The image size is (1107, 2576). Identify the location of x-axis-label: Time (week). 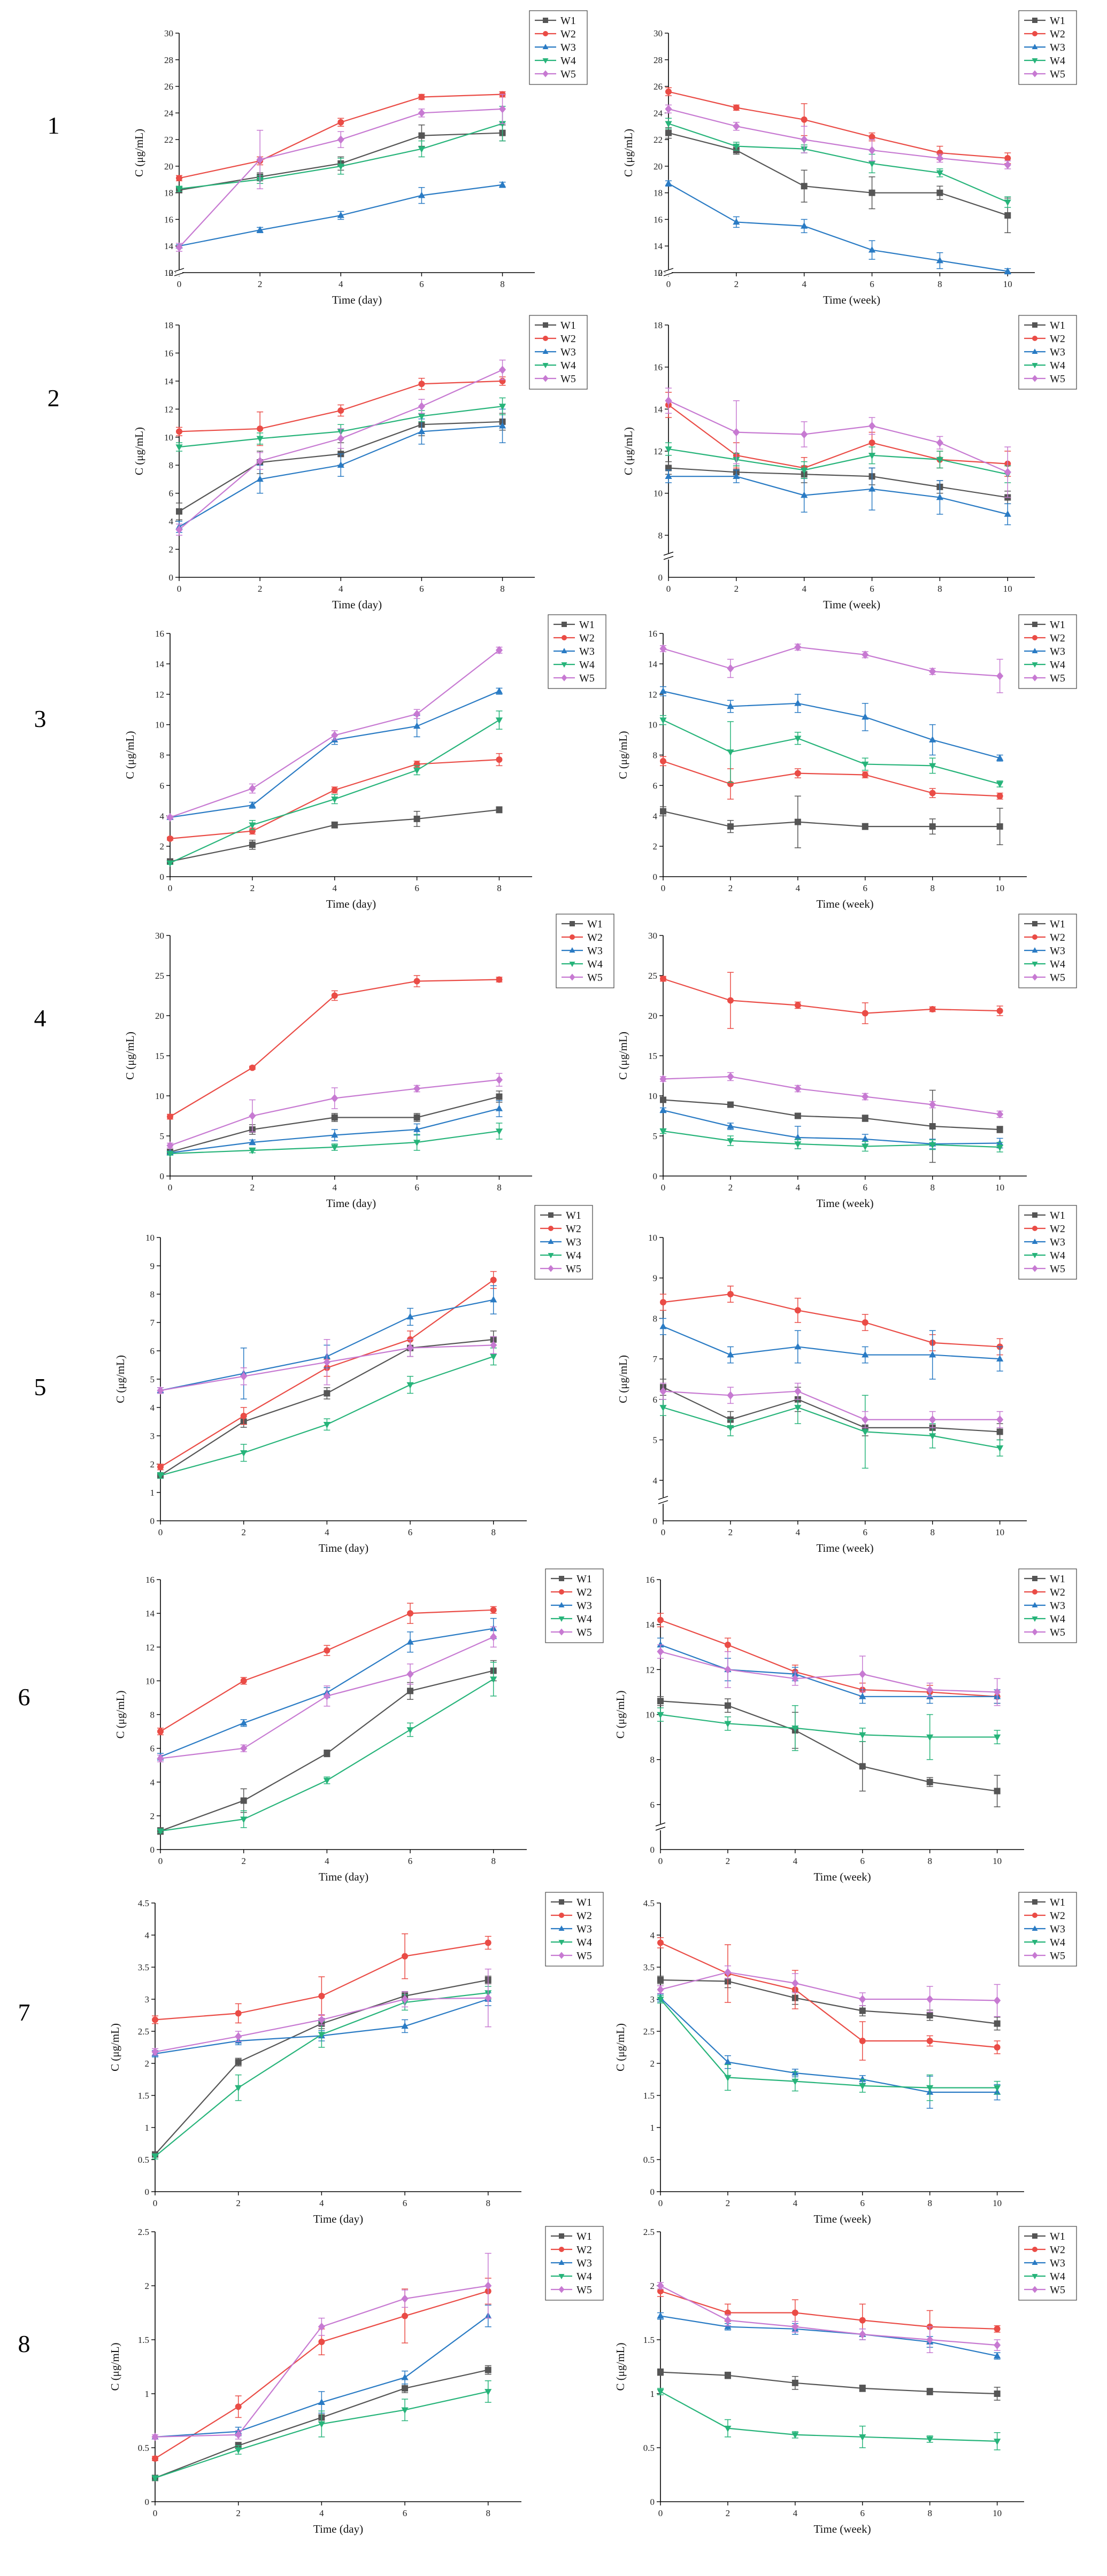
(851, 604).